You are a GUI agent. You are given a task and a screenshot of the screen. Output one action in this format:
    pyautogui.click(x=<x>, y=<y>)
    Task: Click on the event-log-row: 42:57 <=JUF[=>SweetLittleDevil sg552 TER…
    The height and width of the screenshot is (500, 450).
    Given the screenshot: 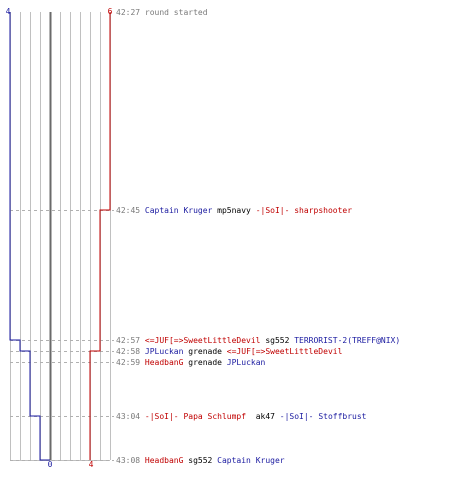 What is the action you would take?
    pyautogui.click(x=258, y=340)
    